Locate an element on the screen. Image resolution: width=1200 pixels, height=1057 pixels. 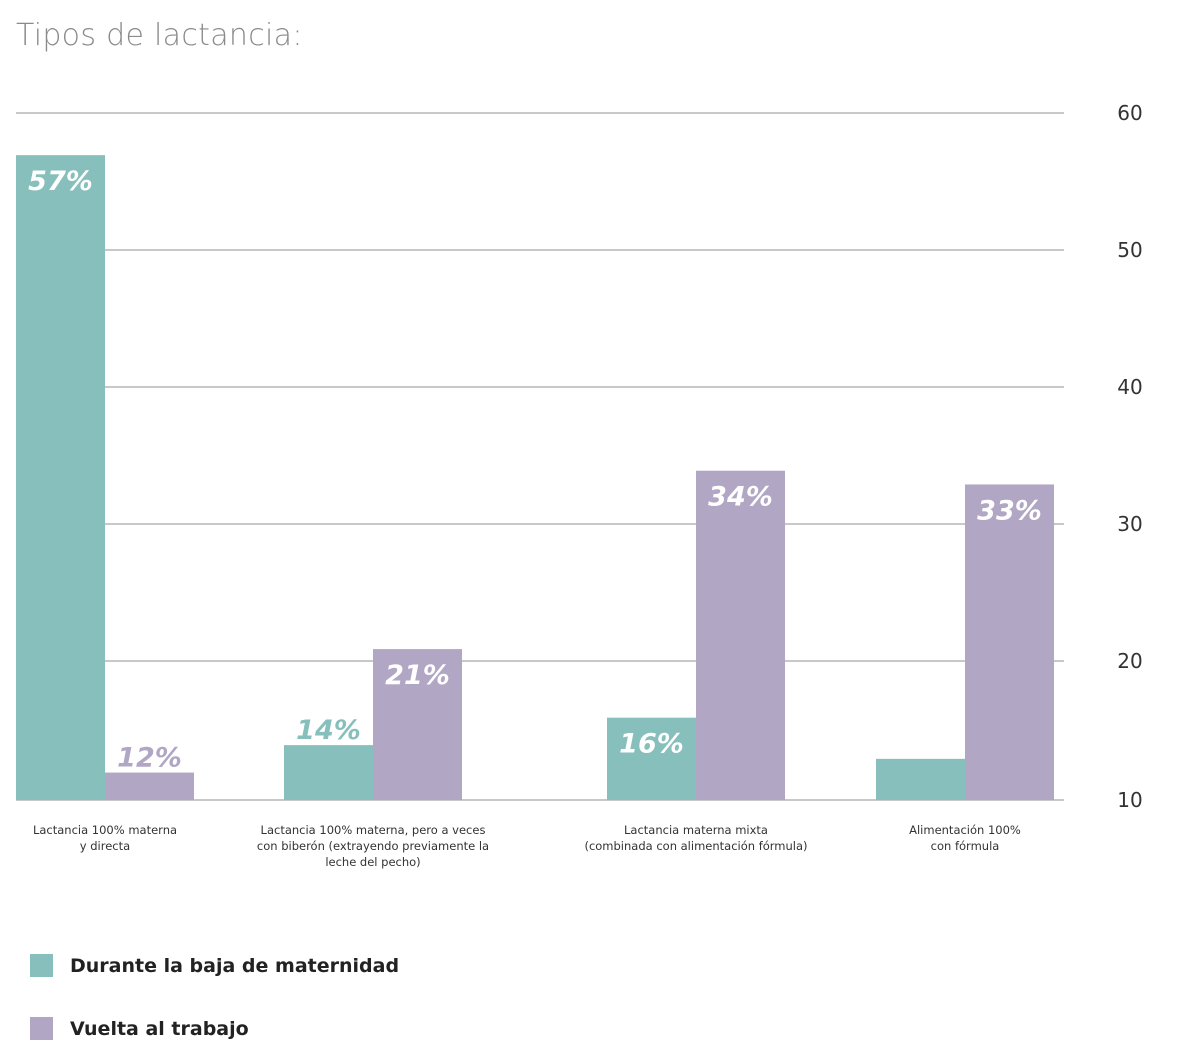
y-tick-10: 10 is located at coordinates (1129, 800).